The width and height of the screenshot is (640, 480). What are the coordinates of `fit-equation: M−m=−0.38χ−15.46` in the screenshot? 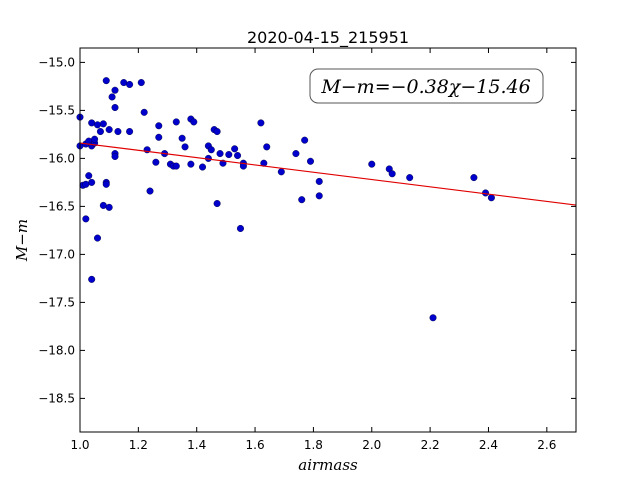 It's located at (425, 87).